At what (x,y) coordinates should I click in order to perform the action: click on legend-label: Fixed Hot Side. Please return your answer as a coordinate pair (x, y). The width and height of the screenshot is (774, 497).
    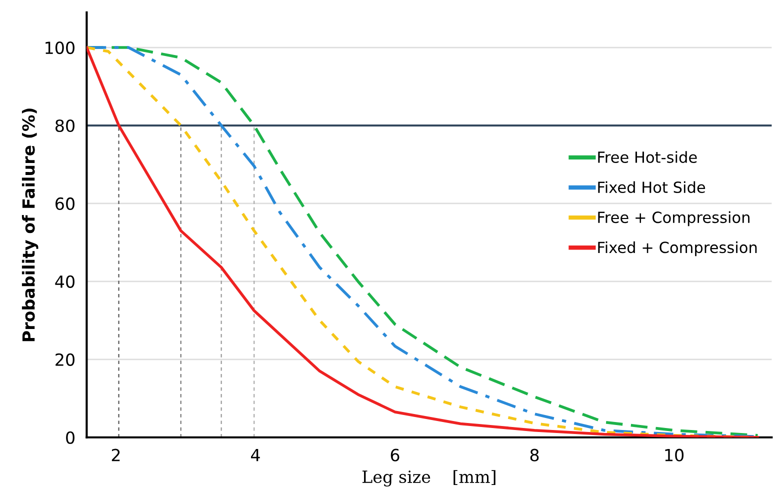
    Looking at the image, I should click on (652, 187).